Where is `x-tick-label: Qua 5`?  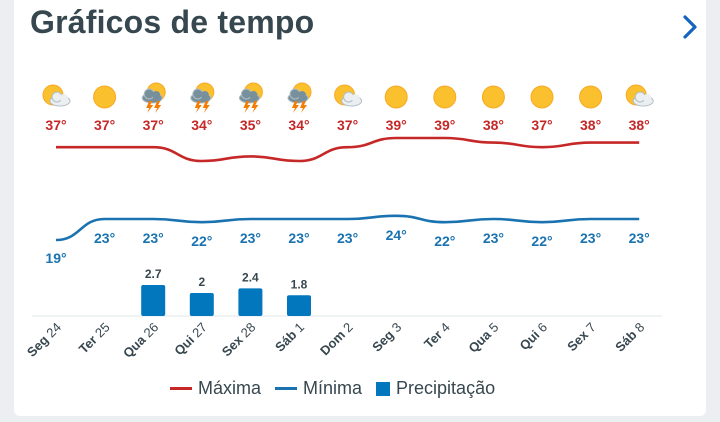 x-tick-label: Qua 5 is located at coordinates (483, 338).